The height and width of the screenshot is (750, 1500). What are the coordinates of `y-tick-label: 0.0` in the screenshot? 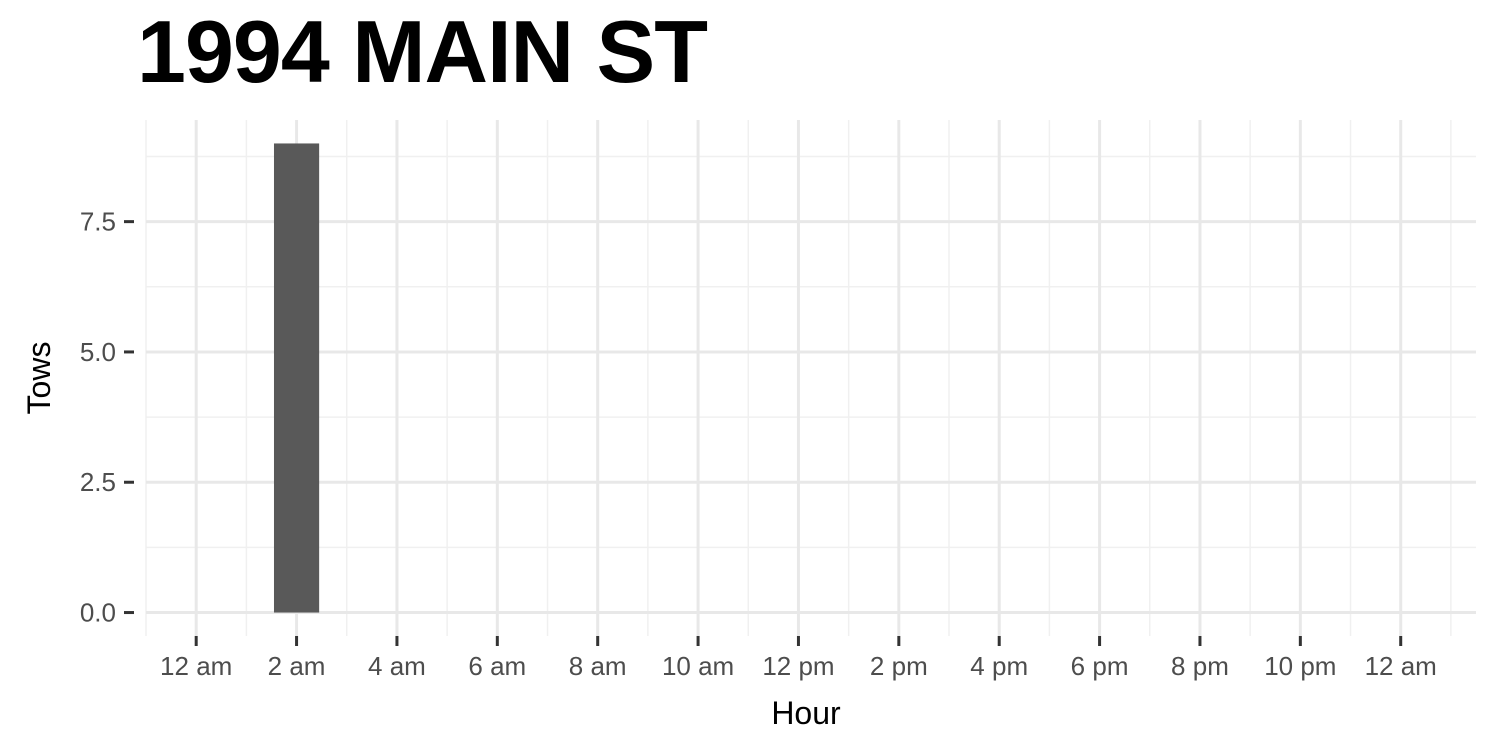 It's located at (98, 613).